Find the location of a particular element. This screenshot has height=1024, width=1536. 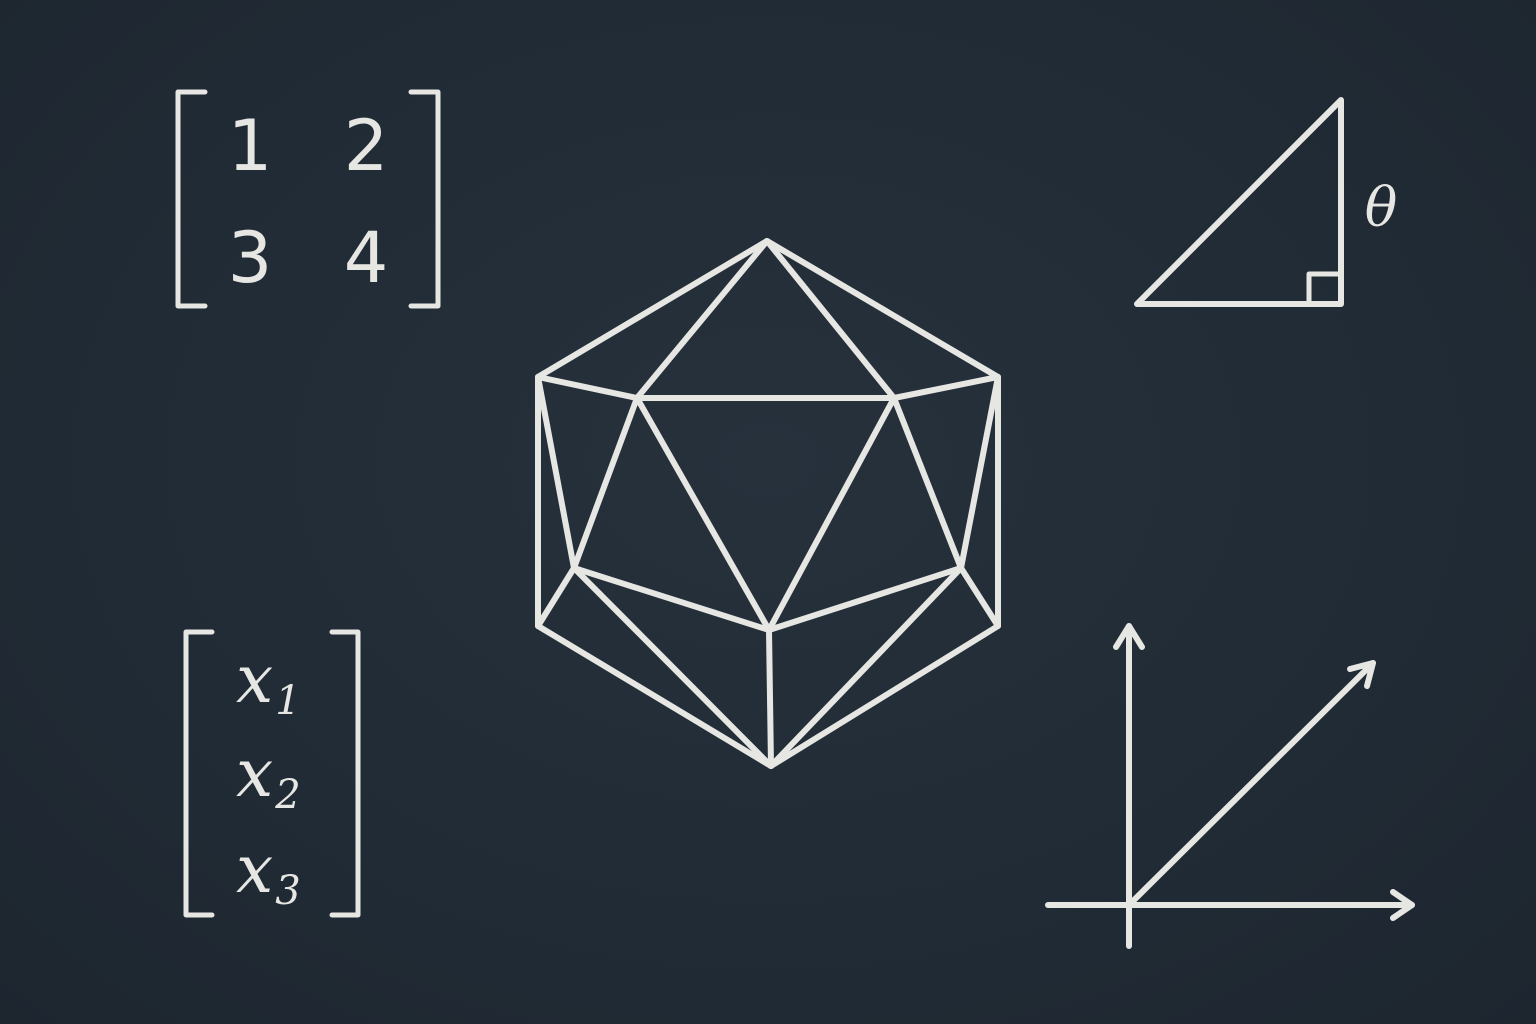

icosahedron-top-face is located at coordinates (765, 319).